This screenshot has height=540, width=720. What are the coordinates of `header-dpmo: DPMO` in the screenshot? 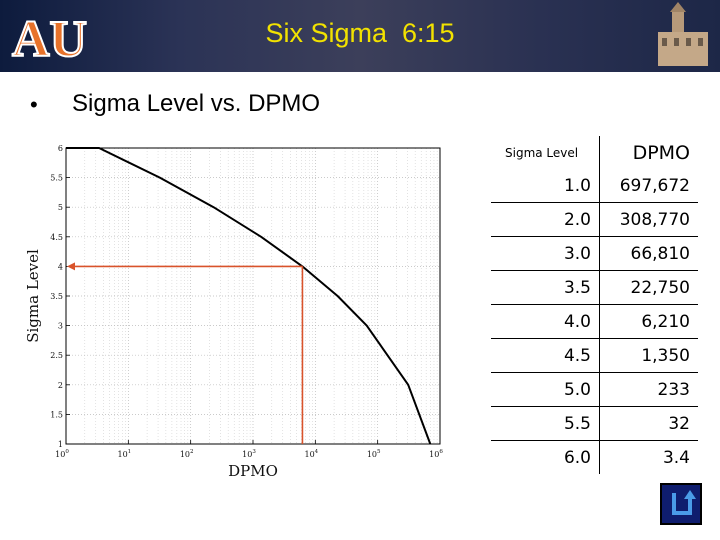 It's located at (648, 152).